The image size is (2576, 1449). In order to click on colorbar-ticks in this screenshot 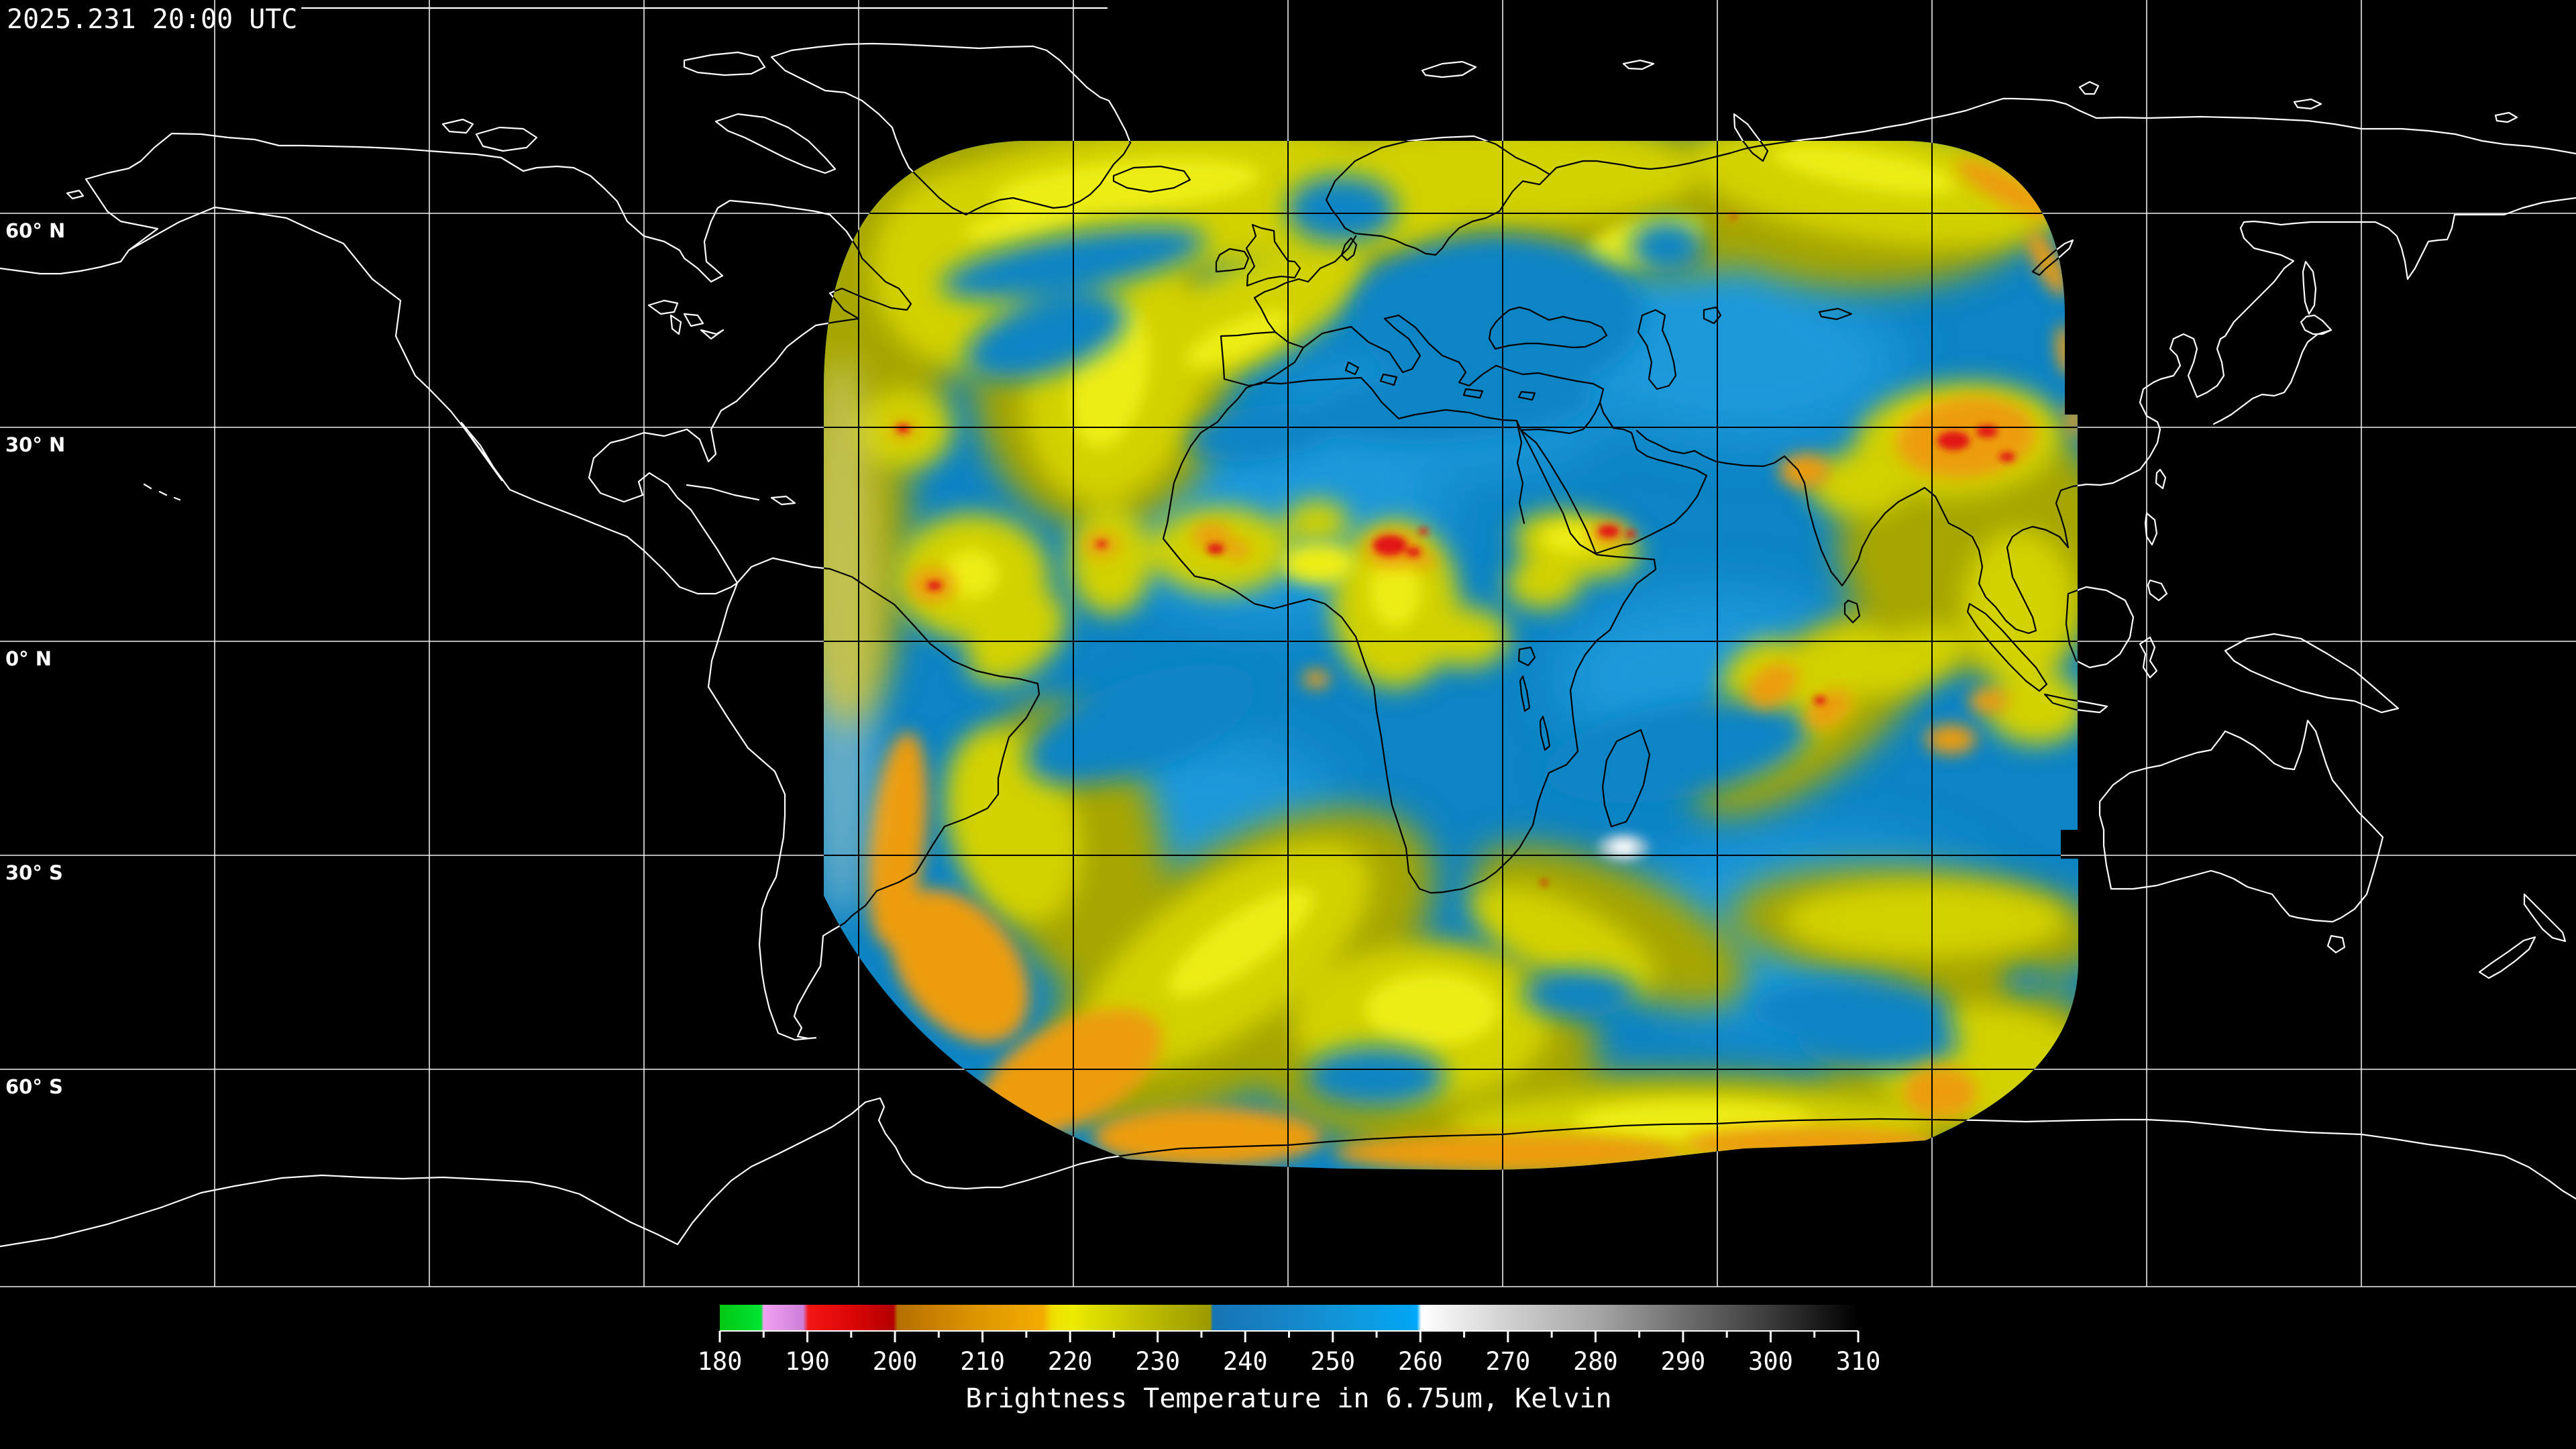, I will do `click(1289, 1336)`.